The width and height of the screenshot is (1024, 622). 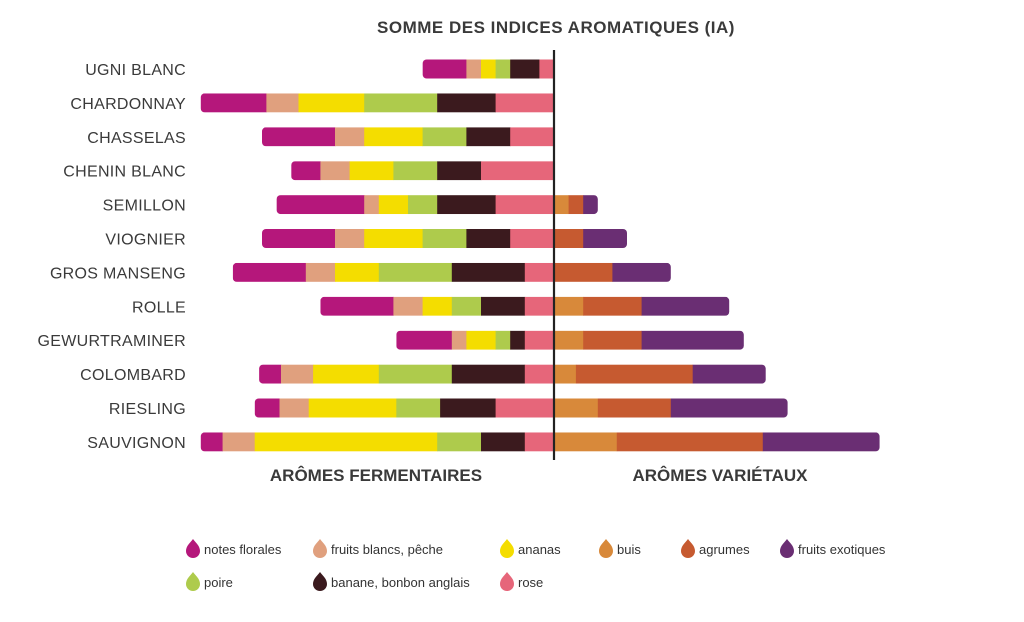 What do you see at coordinates (539, 272) in the screenshot?
I see `bar-gros-manseng-rose` at bounding box center [539, 272].